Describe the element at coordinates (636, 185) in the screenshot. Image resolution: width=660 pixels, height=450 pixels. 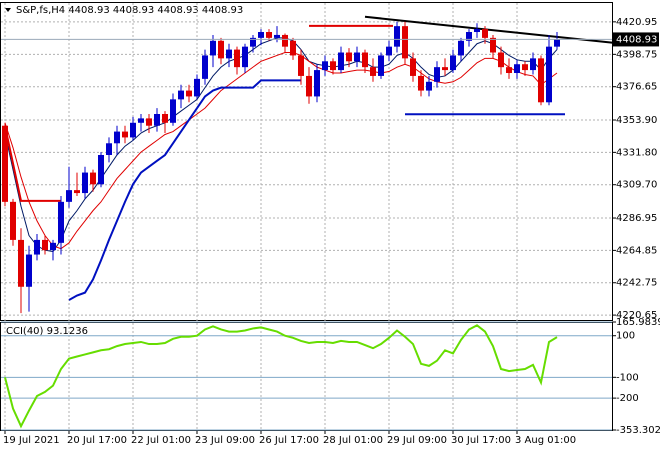
I see `y-tick-label: 4309.70` at that location.